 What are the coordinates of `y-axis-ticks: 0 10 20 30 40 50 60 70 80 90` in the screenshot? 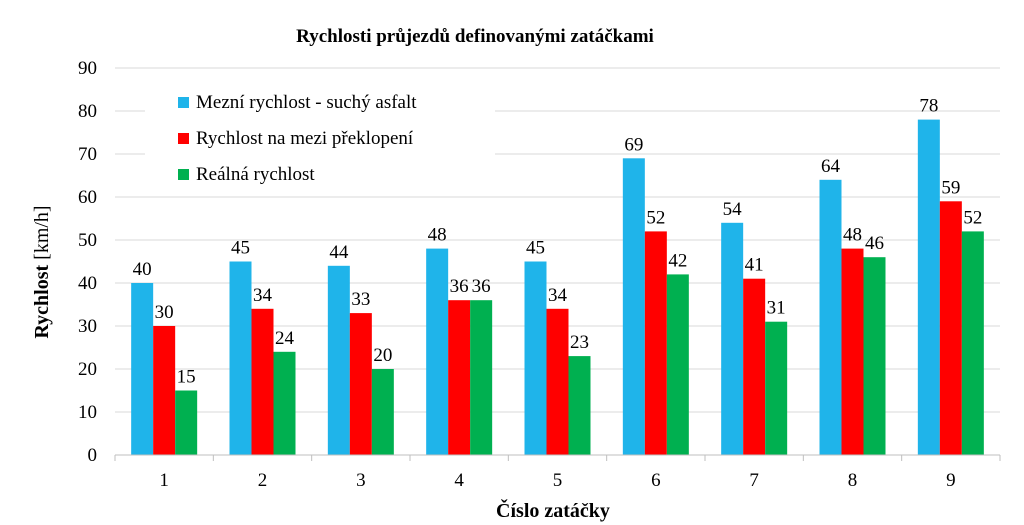 It's located at (87, 262).